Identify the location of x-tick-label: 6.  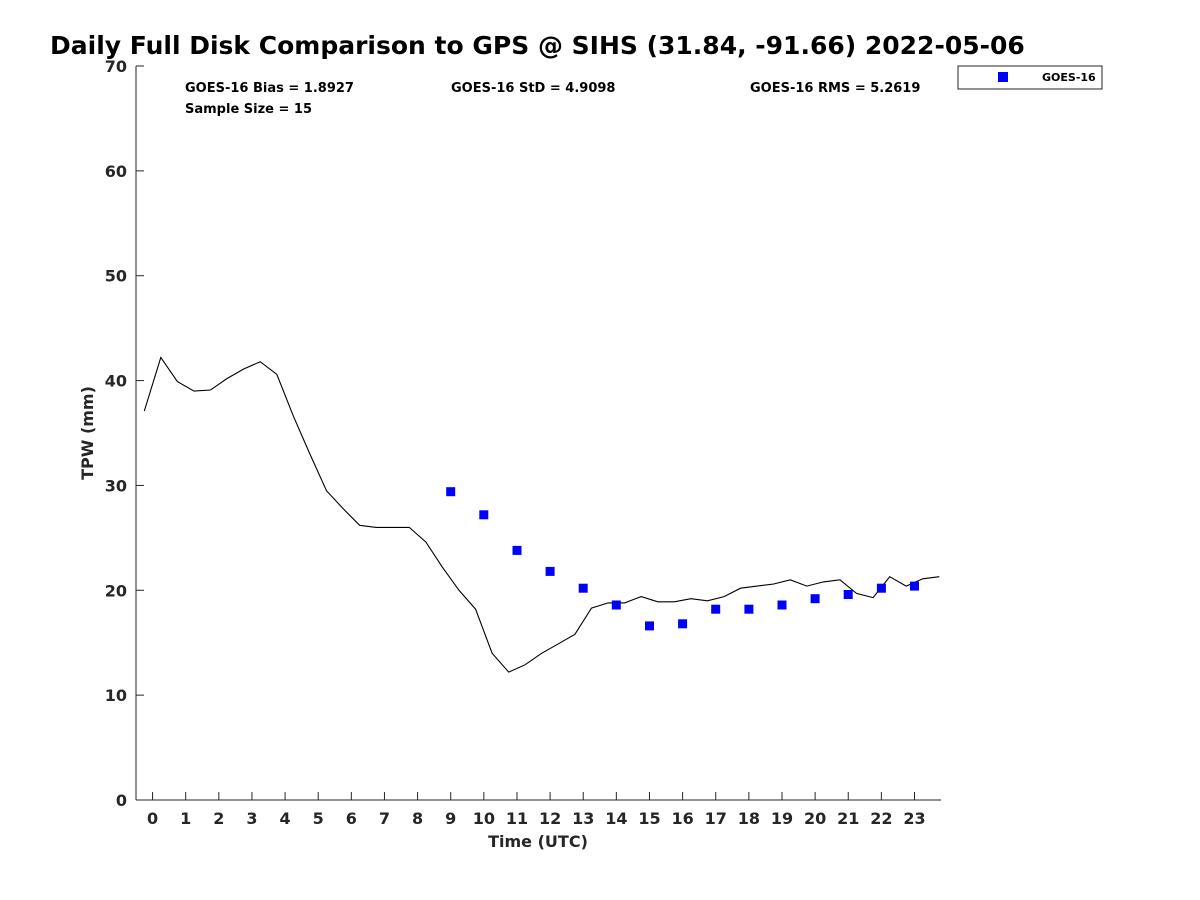
(351, 818).